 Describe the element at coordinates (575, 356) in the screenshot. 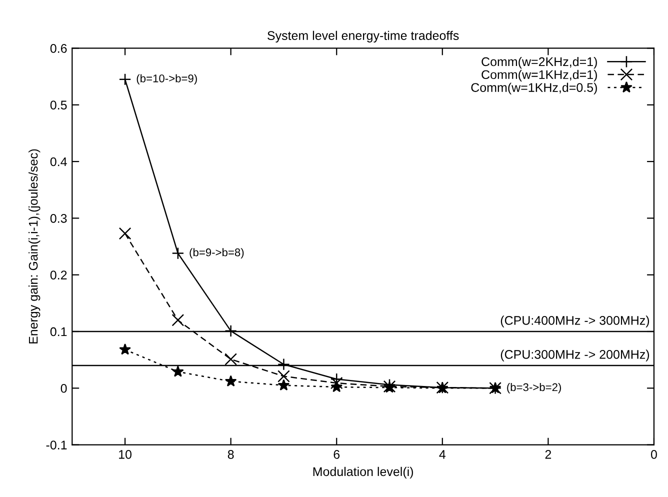

I see `annotation: (CPU:300MHz -> 200MHz)` at that location.